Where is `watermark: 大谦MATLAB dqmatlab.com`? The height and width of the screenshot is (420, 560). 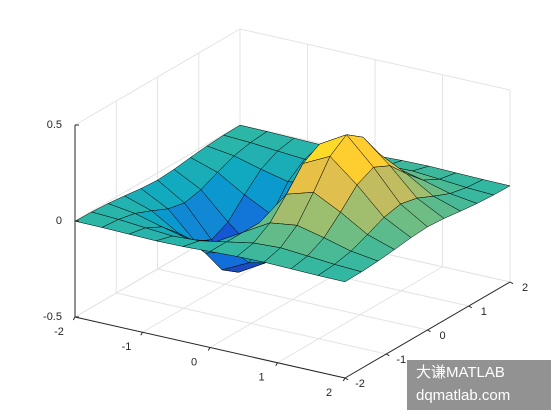 watermark: 大谦MATLAB dqmatlab.com is located at coordinates (479, 385).